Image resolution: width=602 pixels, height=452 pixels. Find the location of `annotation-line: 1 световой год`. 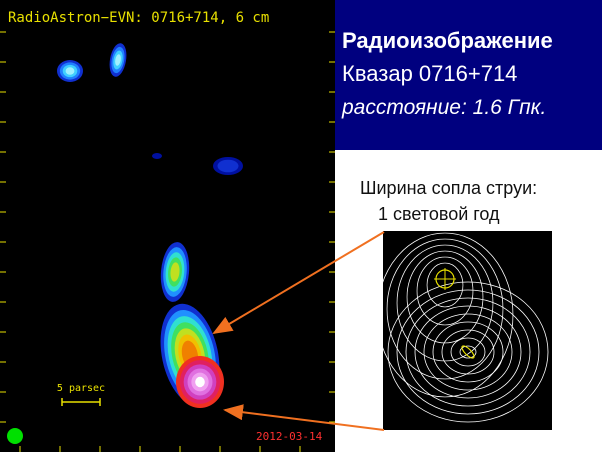

annotation-line: 1 световой год is located at coordinates (439, 214).